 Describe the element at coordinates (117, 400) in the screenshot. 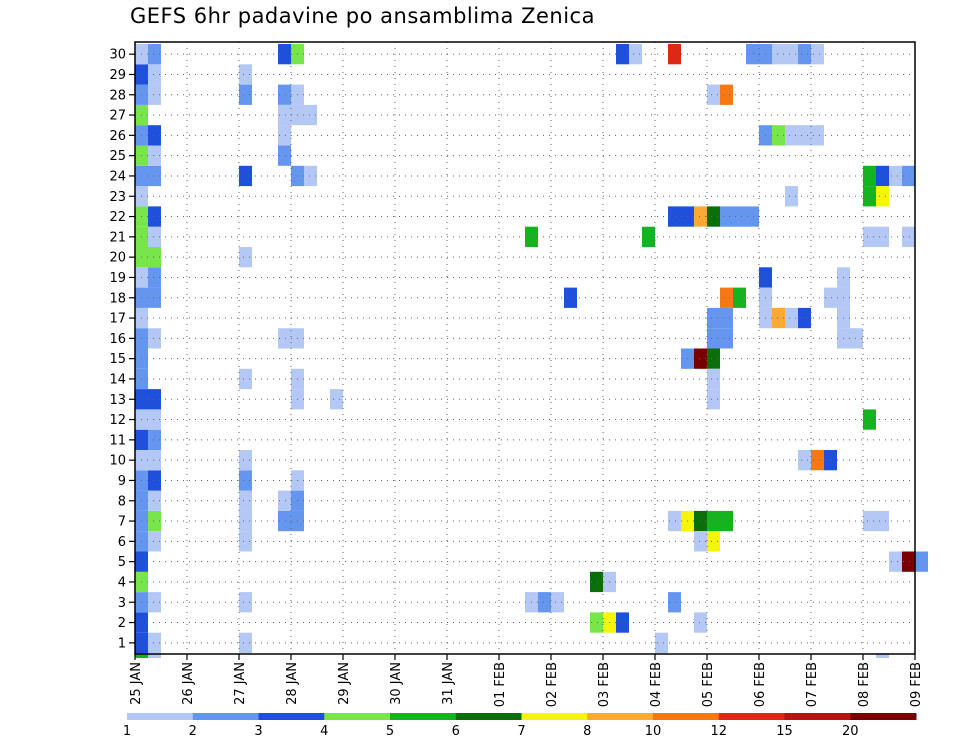

I see `y-tick-label: 13` at that location.